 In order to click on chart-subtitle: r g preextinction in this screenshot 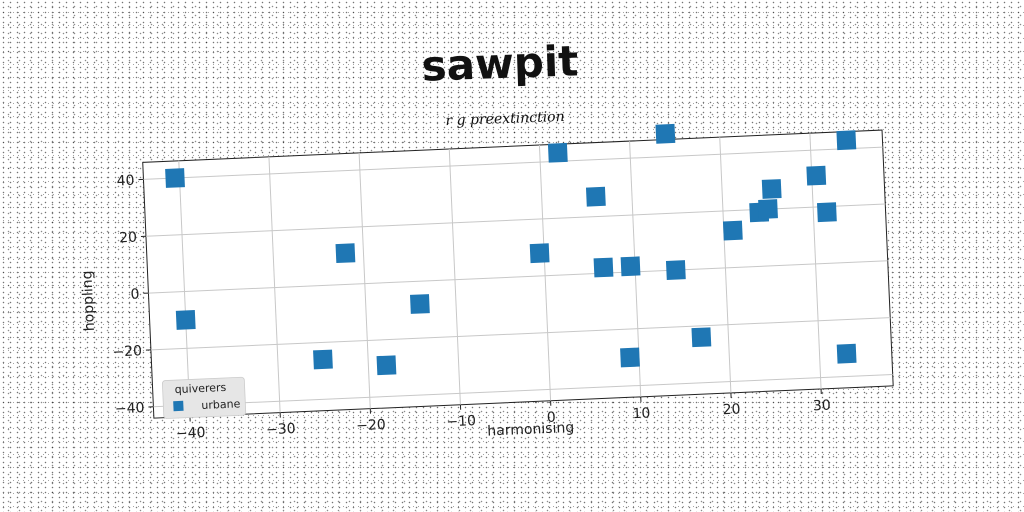, I will do `click(505, 119)`.